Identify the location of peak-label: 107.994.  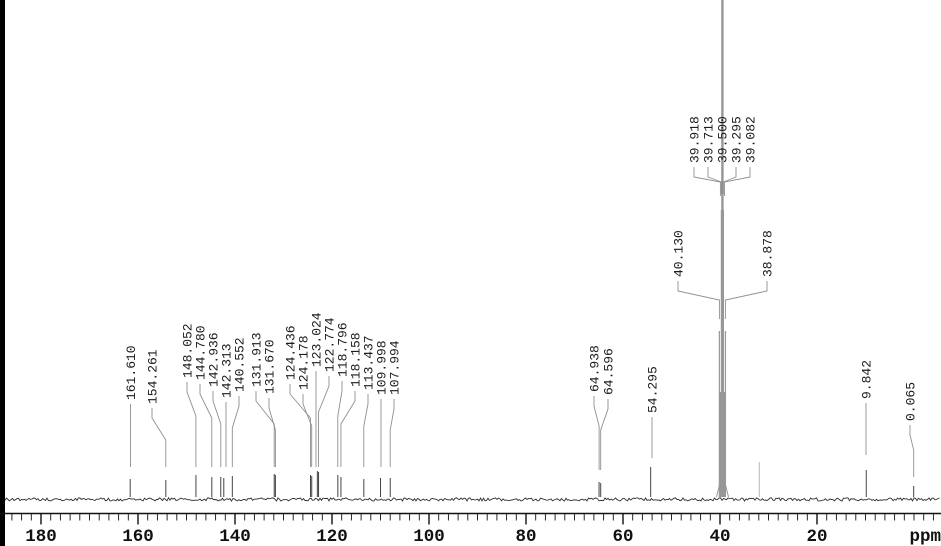
(395, 367).